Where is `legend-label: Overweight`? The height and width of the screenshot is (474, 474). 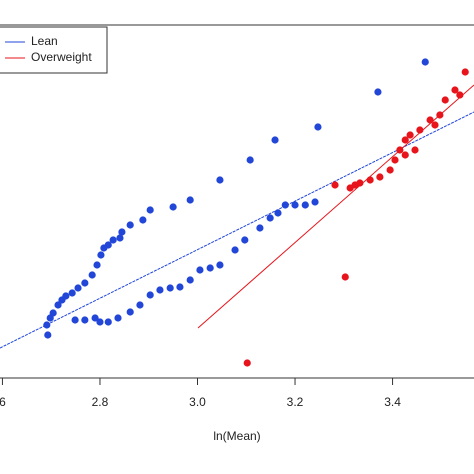
legend-label: Overweight is located at coordinates (61, 57).